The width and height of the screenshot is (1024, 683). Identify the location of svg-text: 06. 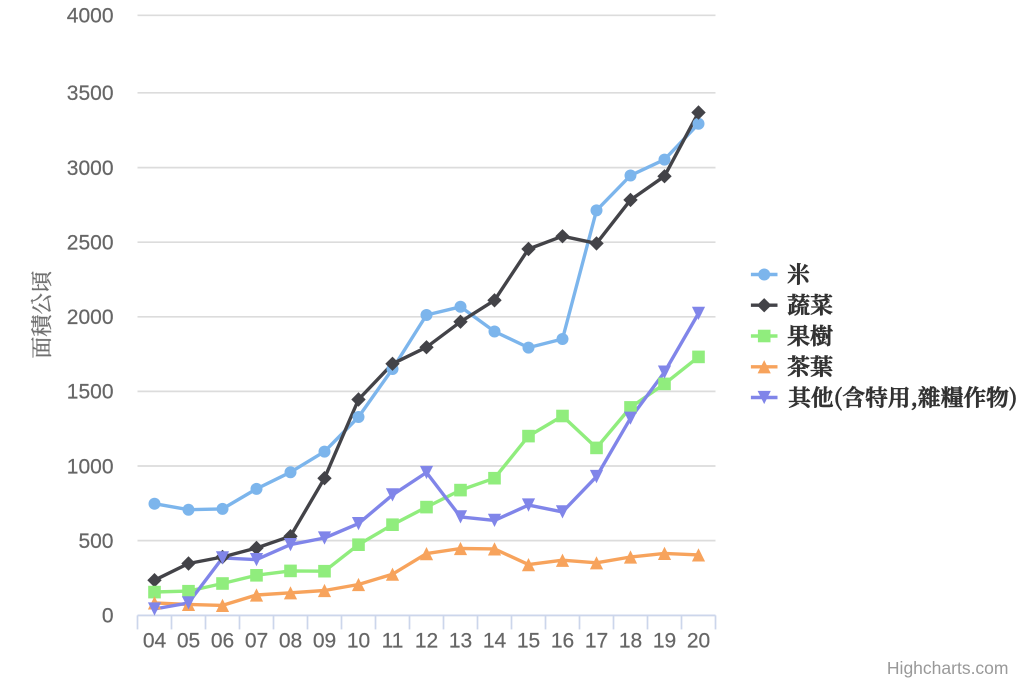
(222, 640).